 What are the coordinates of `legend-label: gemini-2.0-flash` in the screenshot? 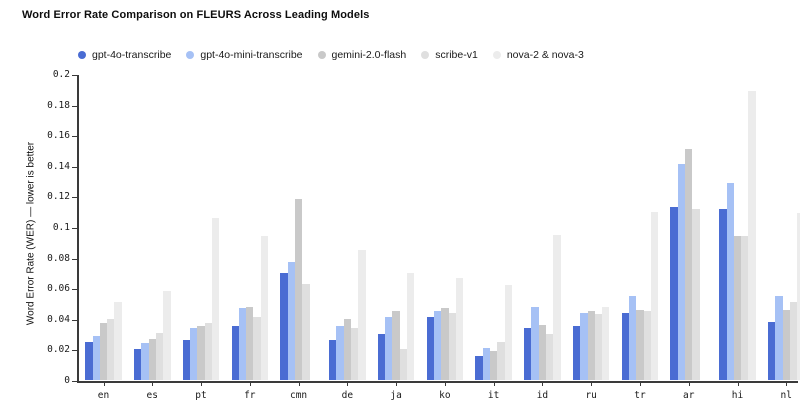 It's located at (369, 55).